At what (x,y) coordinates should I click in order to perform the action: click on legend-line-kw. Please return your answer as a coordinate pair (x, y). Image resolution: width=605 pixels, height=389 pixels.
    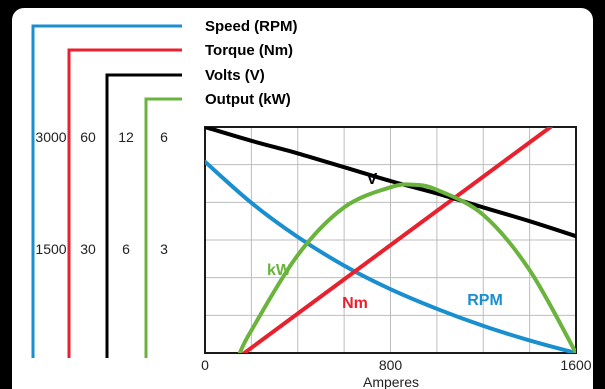
    Looking at the image, I should click on (163, 227).